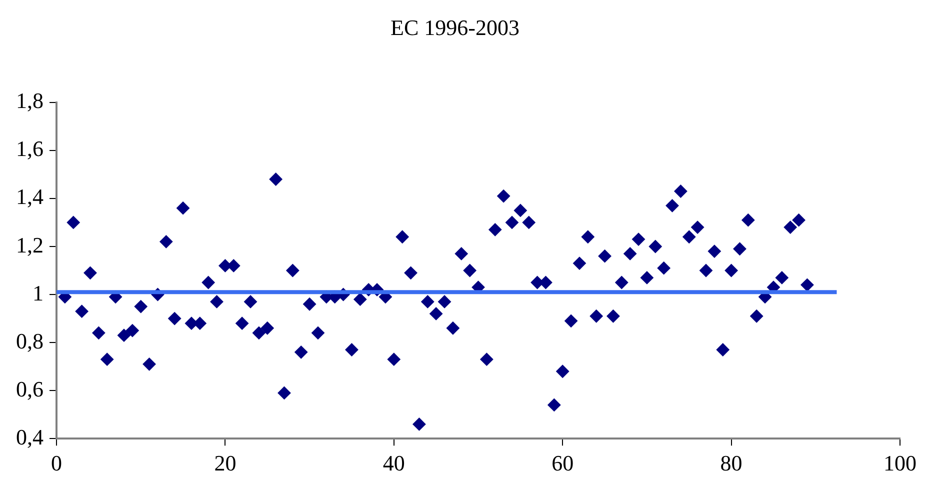 This screenshot has height=494, width=928. What do you see at coordinates (225, 463) in the screenshot?
I see `x-tick-label: 20` at bounding box center [225, 463].